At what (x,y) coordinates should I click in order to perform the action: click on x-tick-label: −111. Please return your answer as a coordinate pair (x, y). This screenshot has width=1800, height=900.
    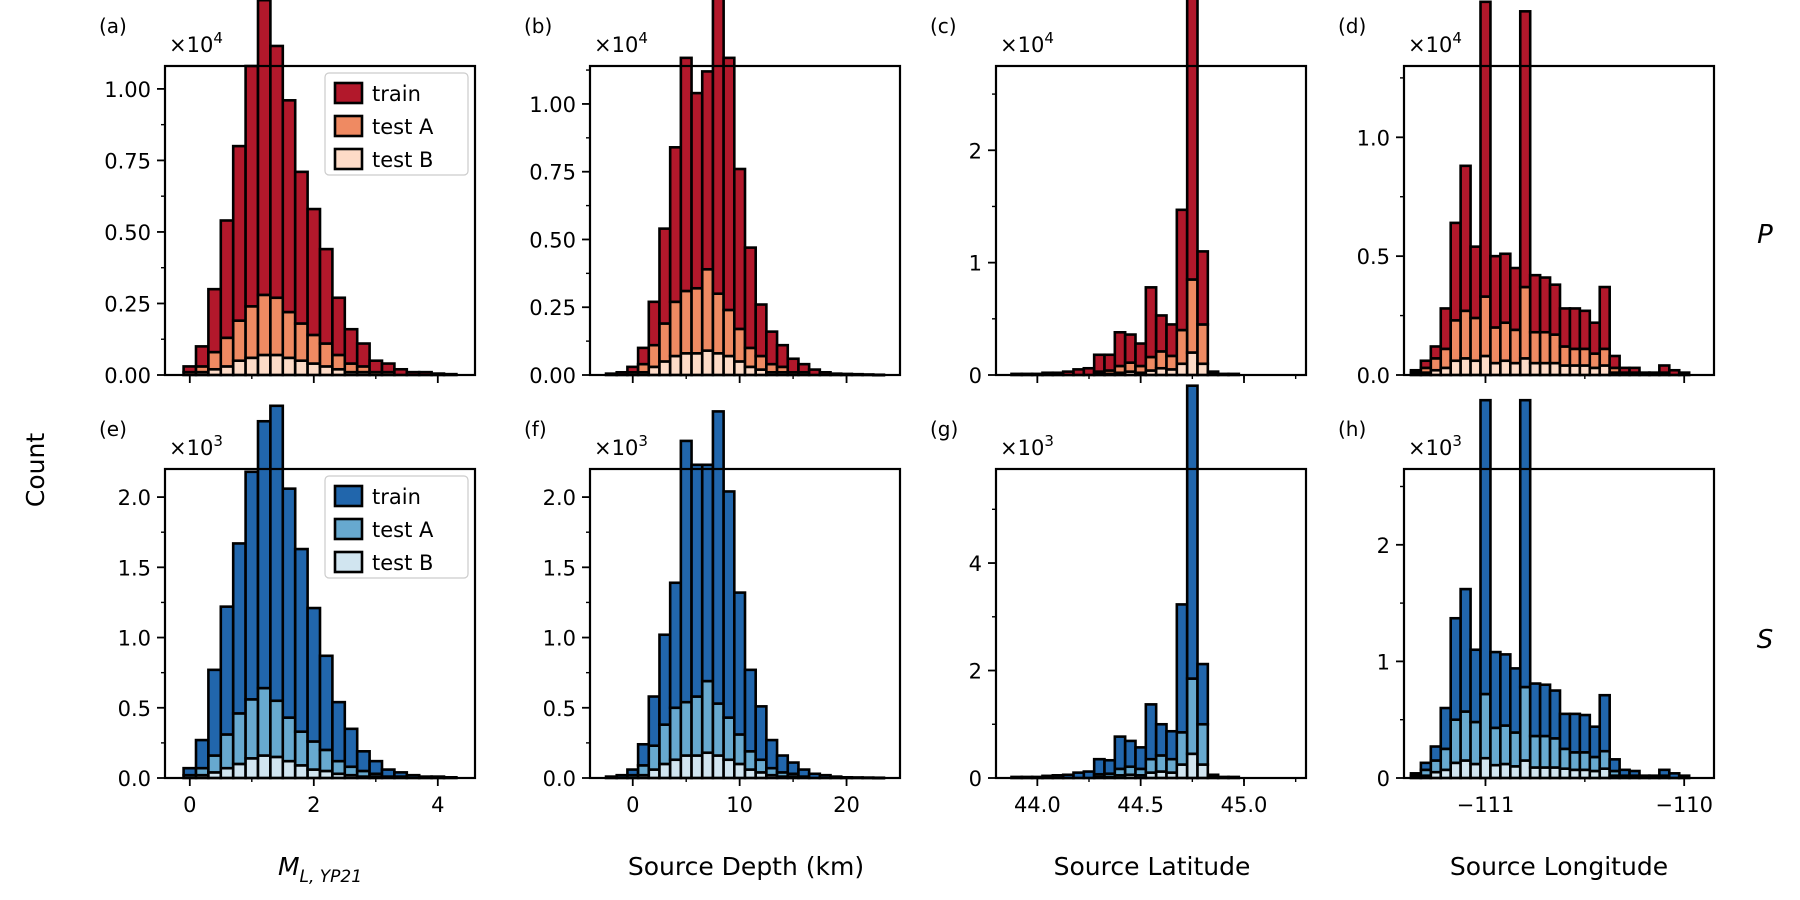
    Looking at the image, I should click on (1486, 805).